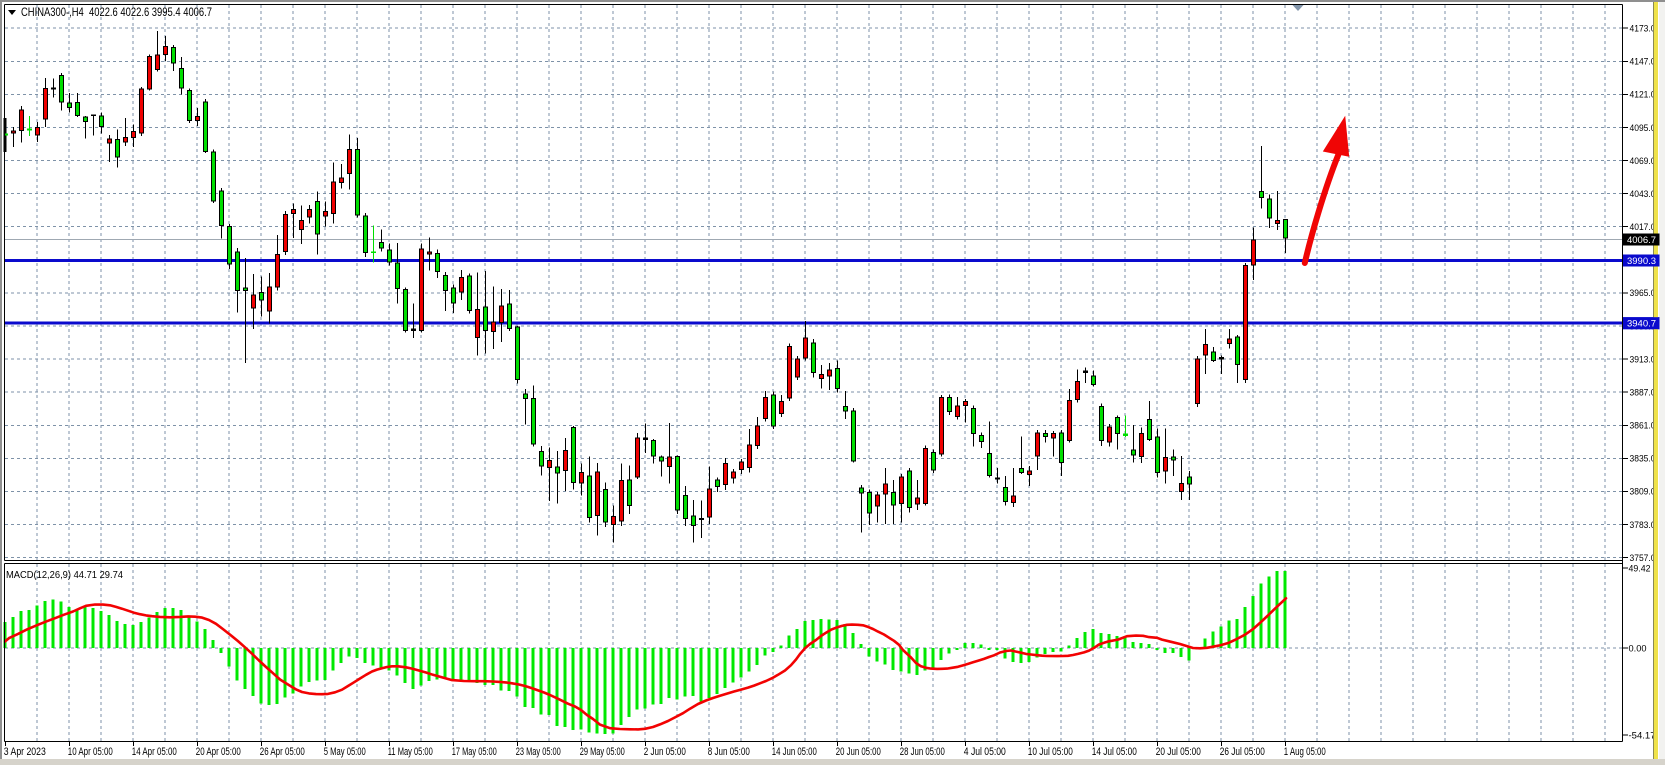 The width and height of the screenshot is (1665, 770). What do you see at coordinates (25, 752) in the screenshot?
I see `svg-text: 3 Apr 2023` at bounding box center [25, 752].